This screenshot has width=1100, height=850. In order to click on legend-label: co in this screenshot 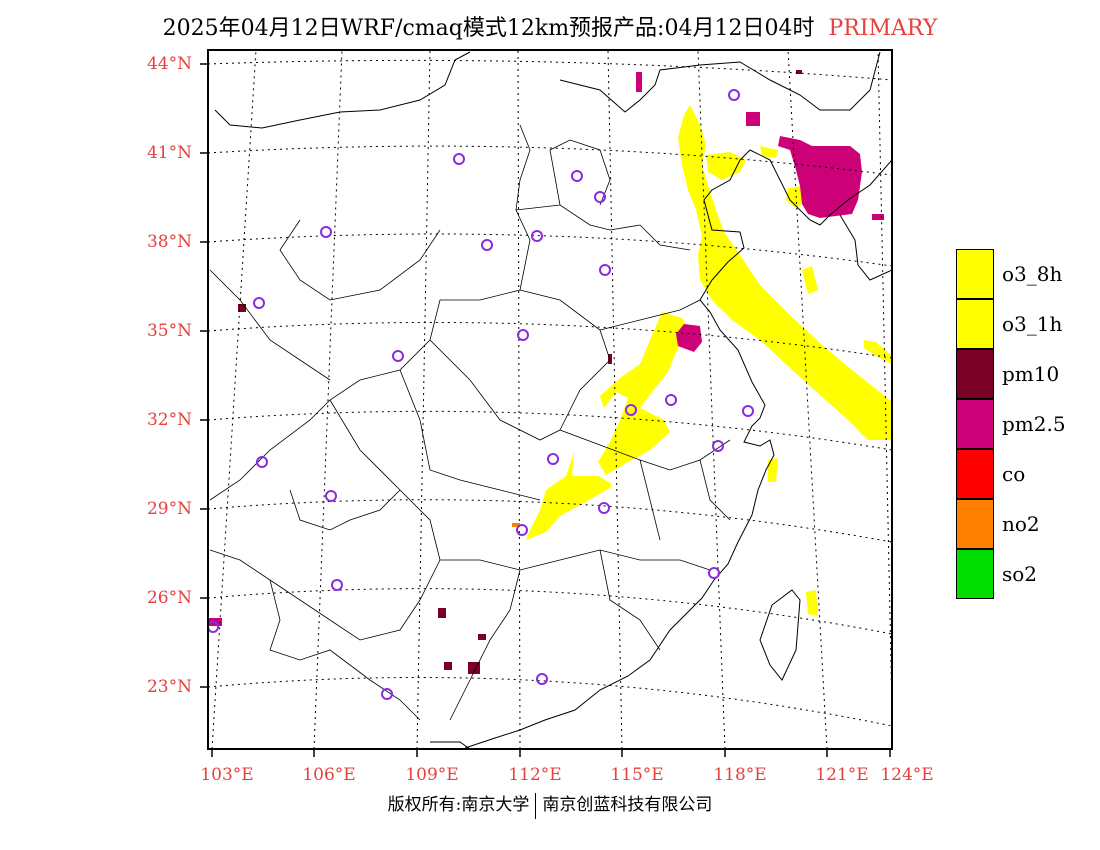, I will do `click(1014, 474)`.